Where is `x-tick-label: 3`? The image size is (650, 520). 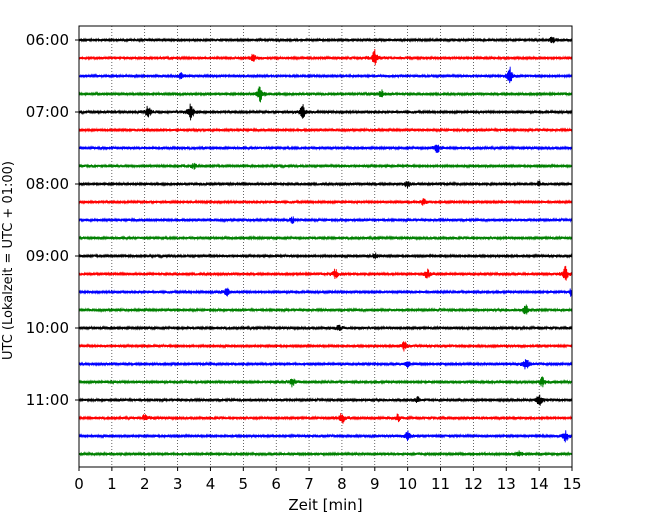
x-tick-label: 3 is located at coordinates (178, 484).